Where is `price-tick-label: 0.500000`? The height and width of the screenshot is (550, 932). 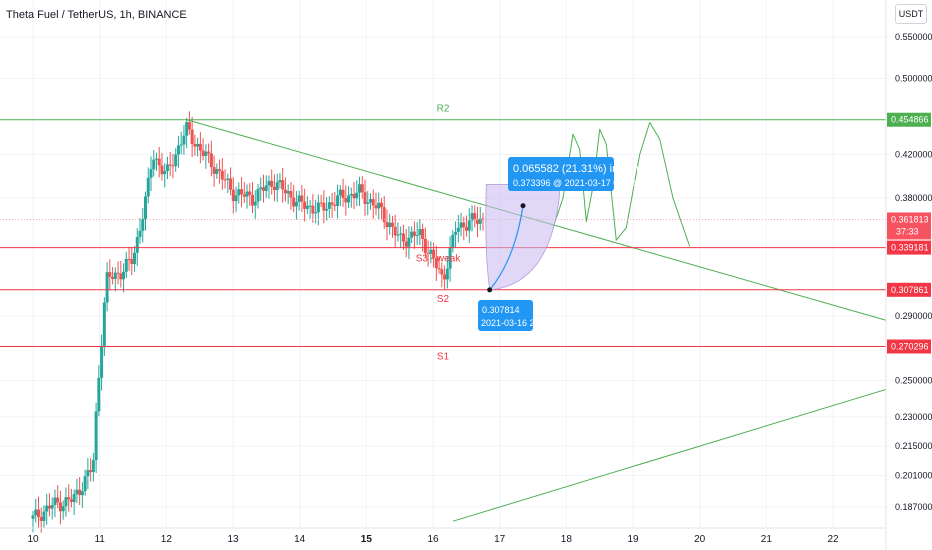
price-tick-label: 0.500000 is located at coordinates (913, 79).